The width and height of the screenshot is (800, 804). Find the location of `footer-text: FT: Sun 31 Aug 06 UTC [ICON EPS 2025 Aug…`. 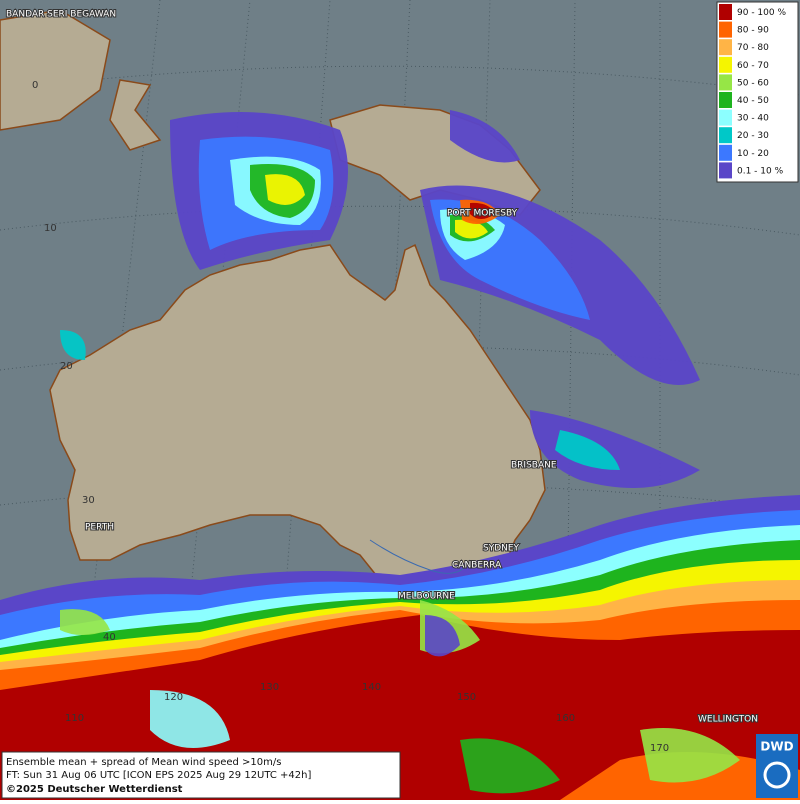

footer-text: FT: Sun 31 Aug 06 UTC [ICON EPS 2025 Aug… is located at coordinates (158, 775).